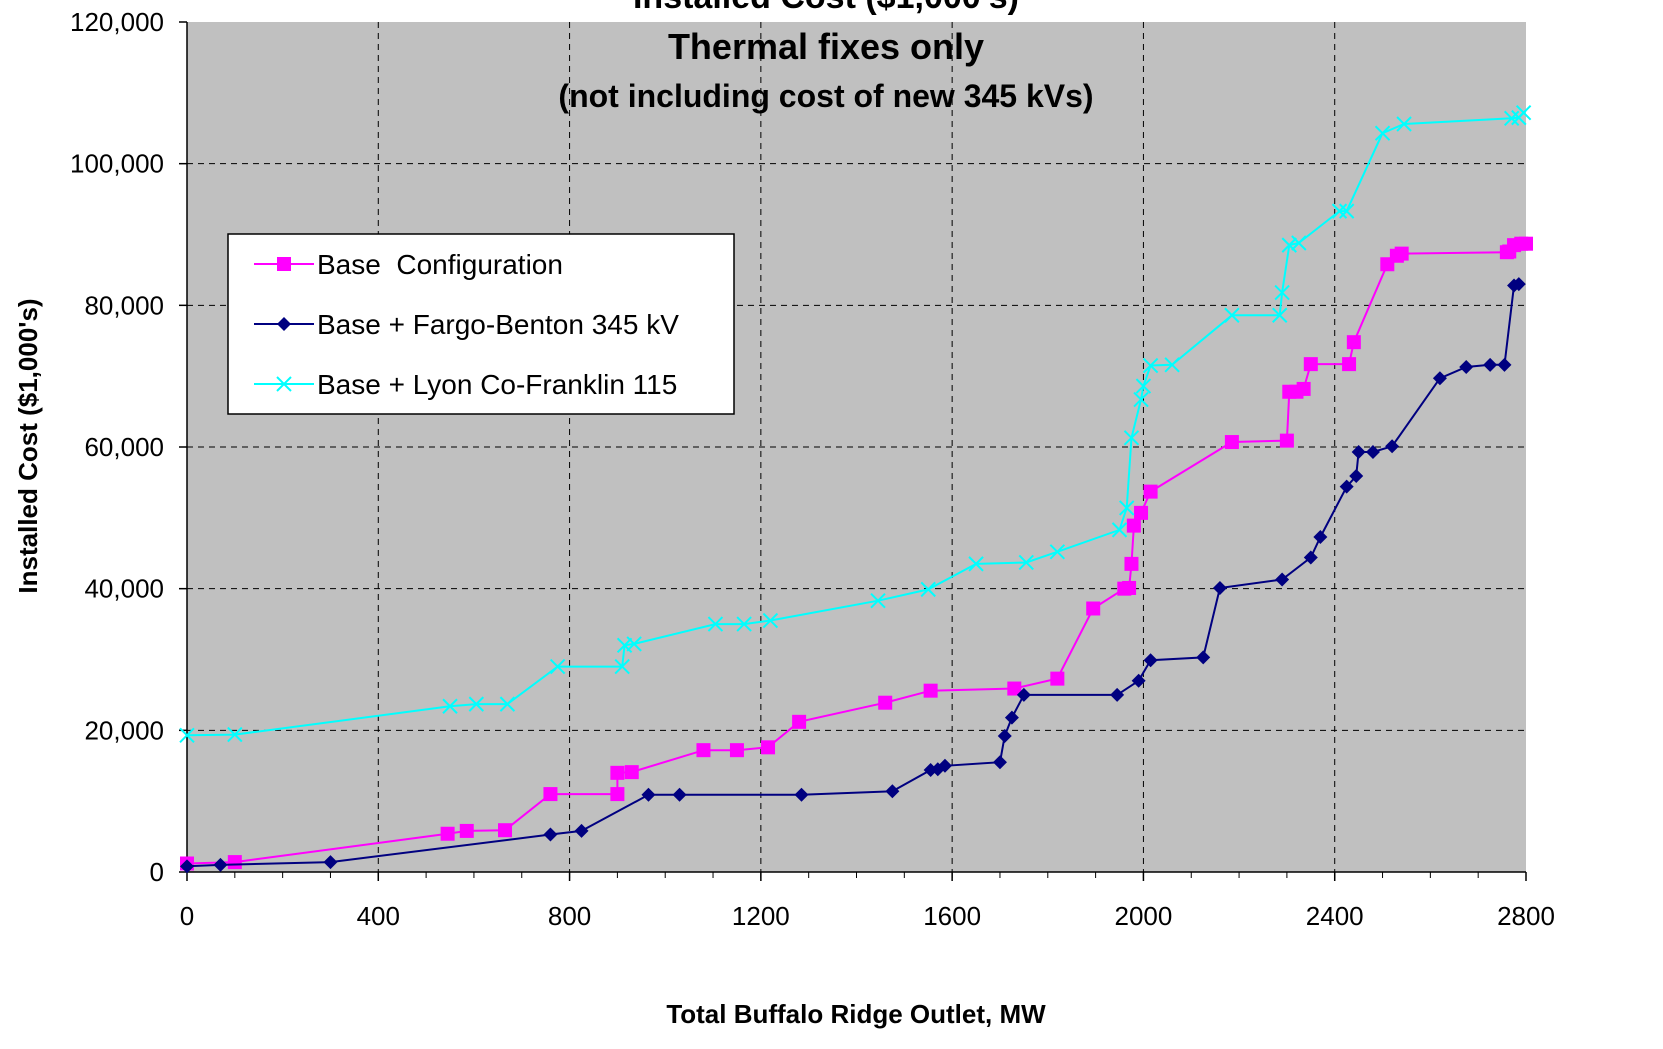 The height and width of the screenshot is (1049, 1663). Describe the element at coordinates (569, 916) in the screenshot. I see `x-tick-label: 800` at that location.